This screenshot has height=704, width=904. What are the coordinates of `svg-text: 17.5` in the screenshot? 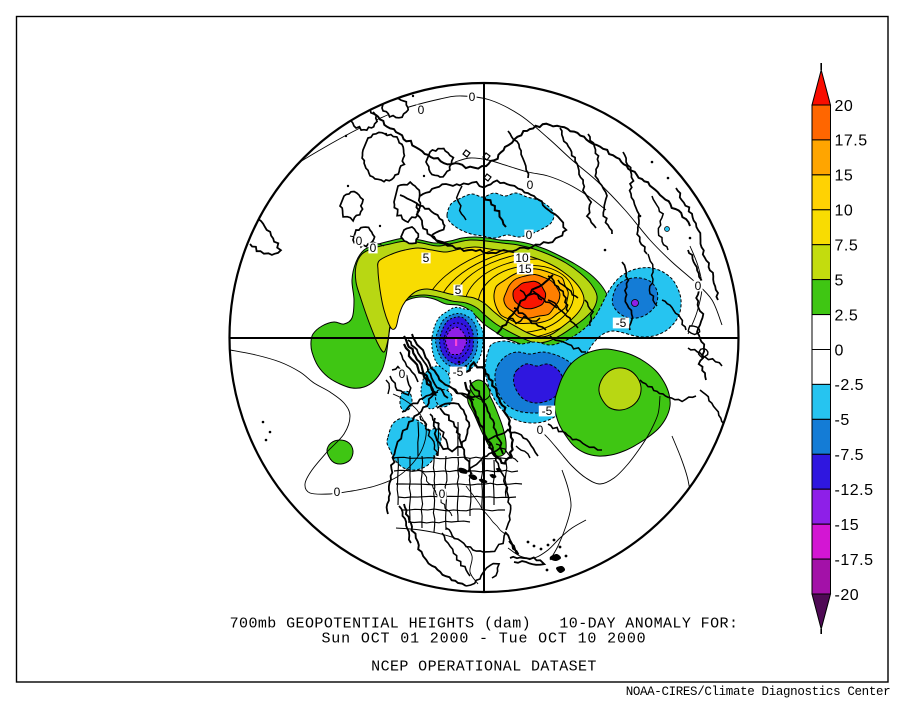 It's located at (851, 141).